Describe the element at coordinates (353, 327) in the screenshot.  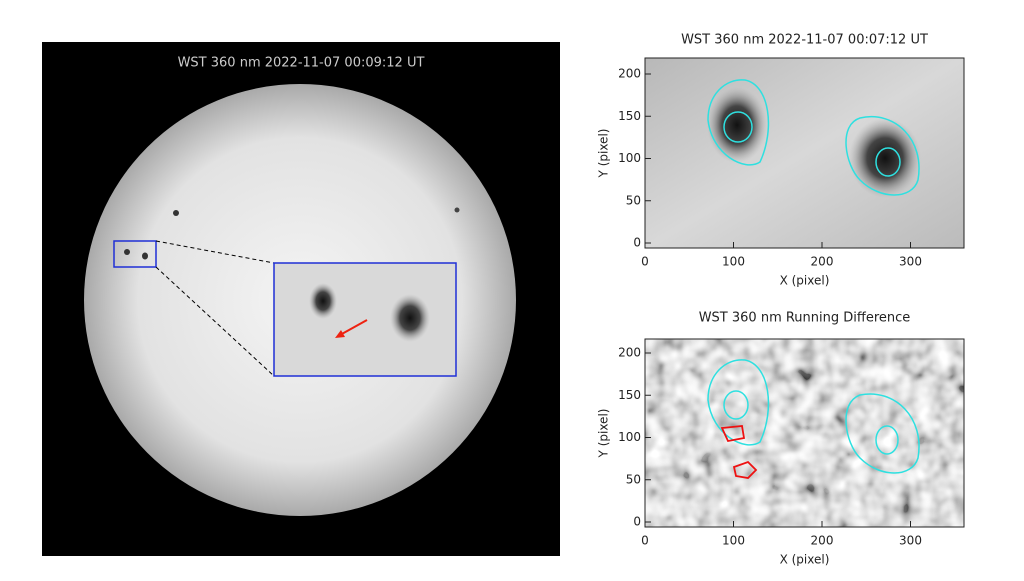
I see `arrow` at that location.